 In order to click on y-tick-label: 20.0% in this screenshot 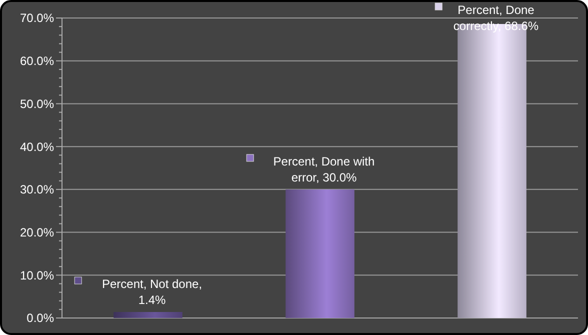, I will do `click(37, 232)`.